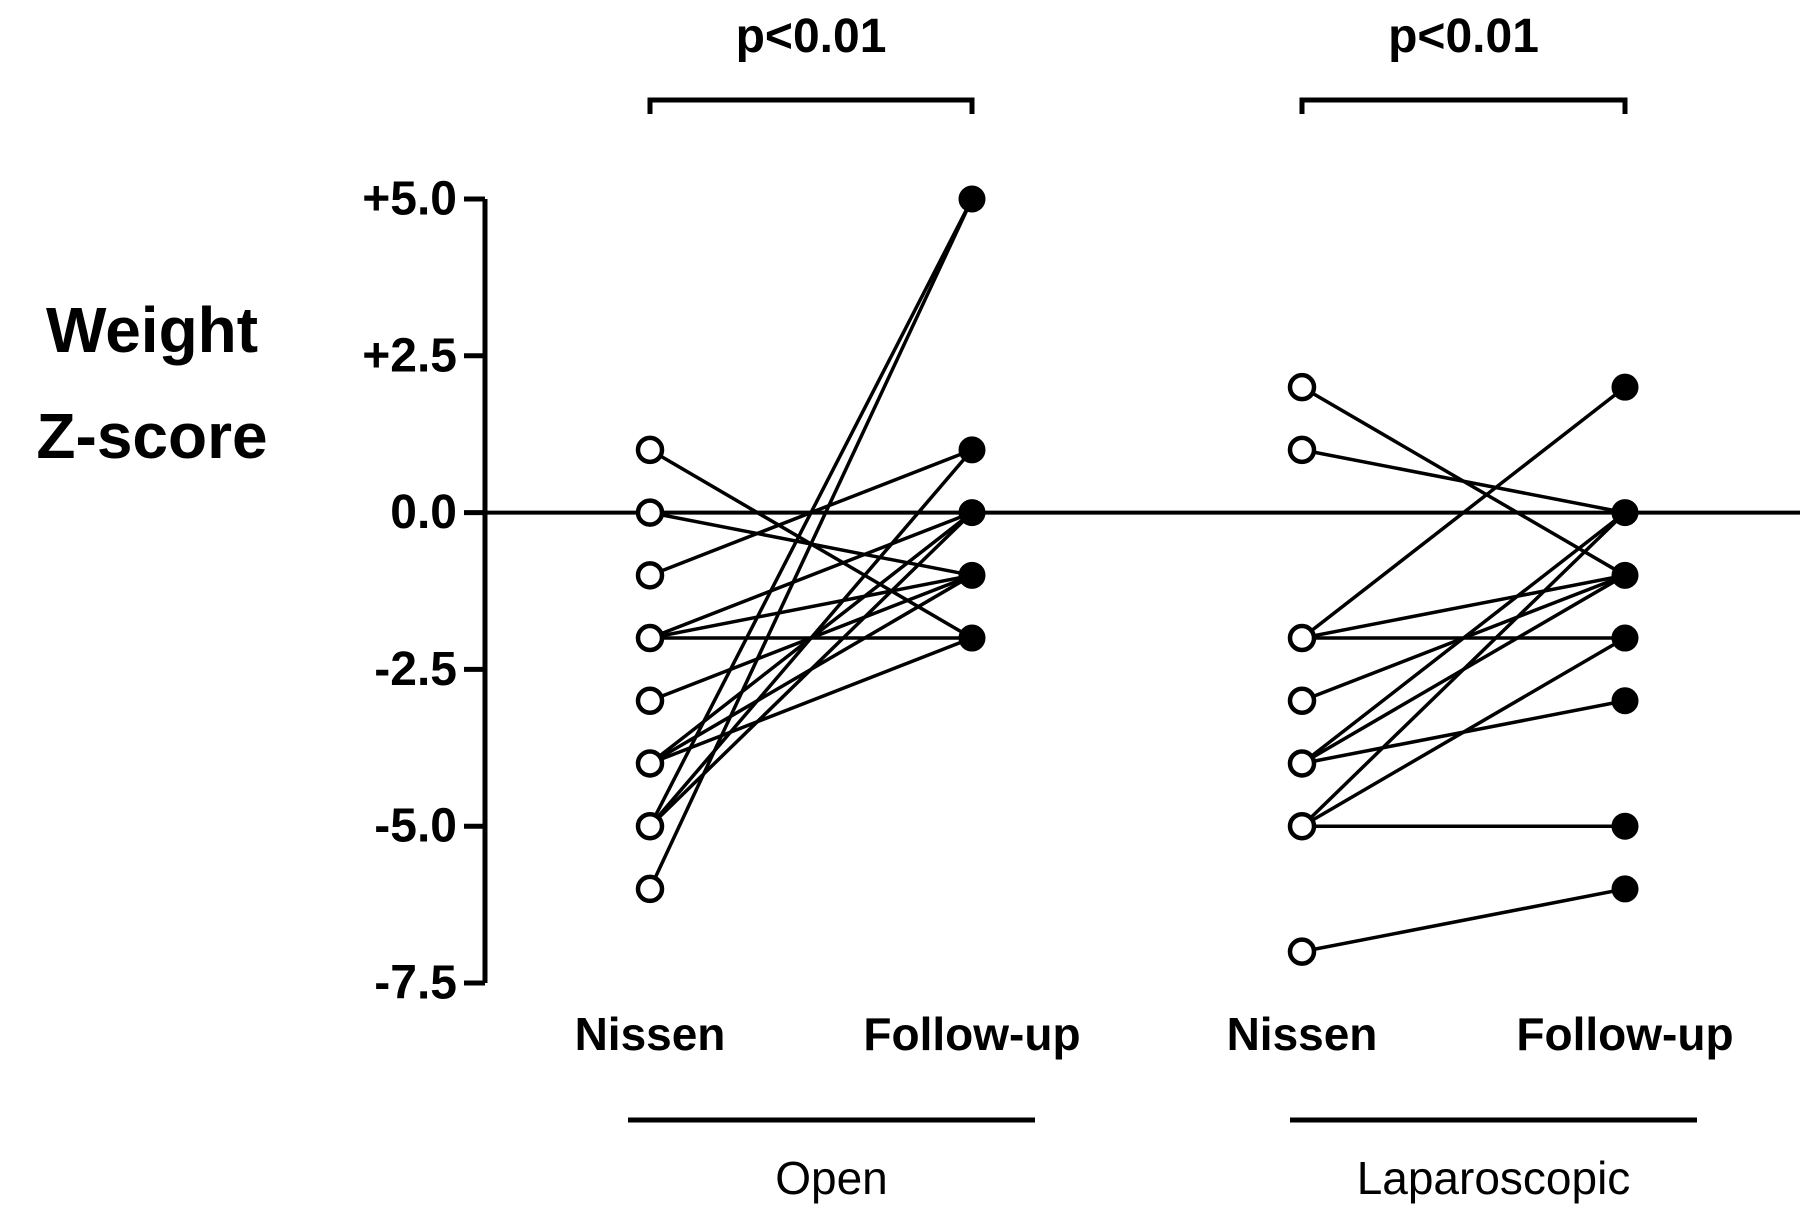  I want to click on group-name-label: Open, so click(831, 1178).